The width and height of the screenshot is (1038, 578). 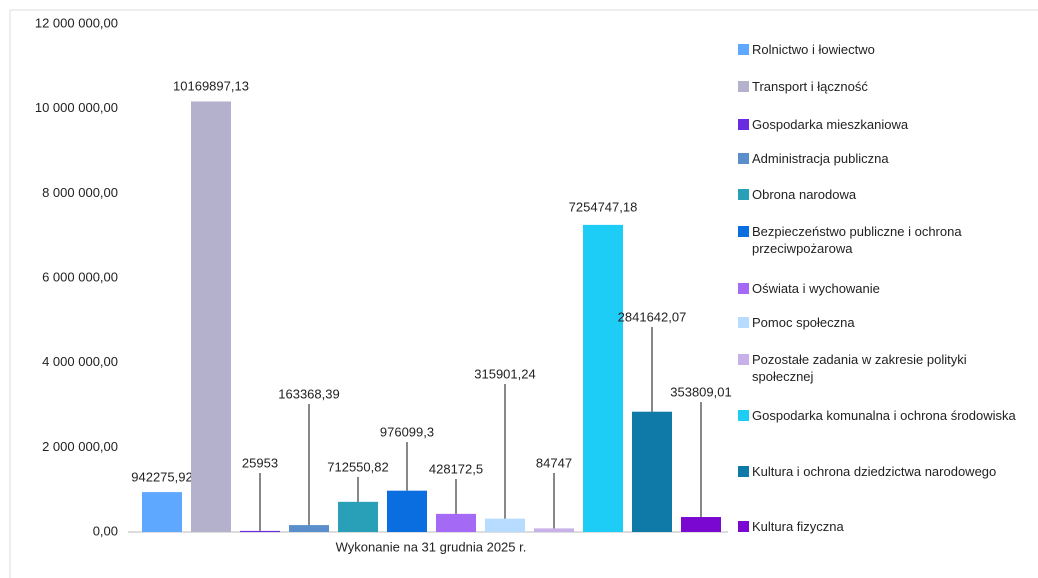 What do you see at coordinates (603, 206) in the screenshot?
I see `data-label: 7254747,18` at bounding box center [603, 206].